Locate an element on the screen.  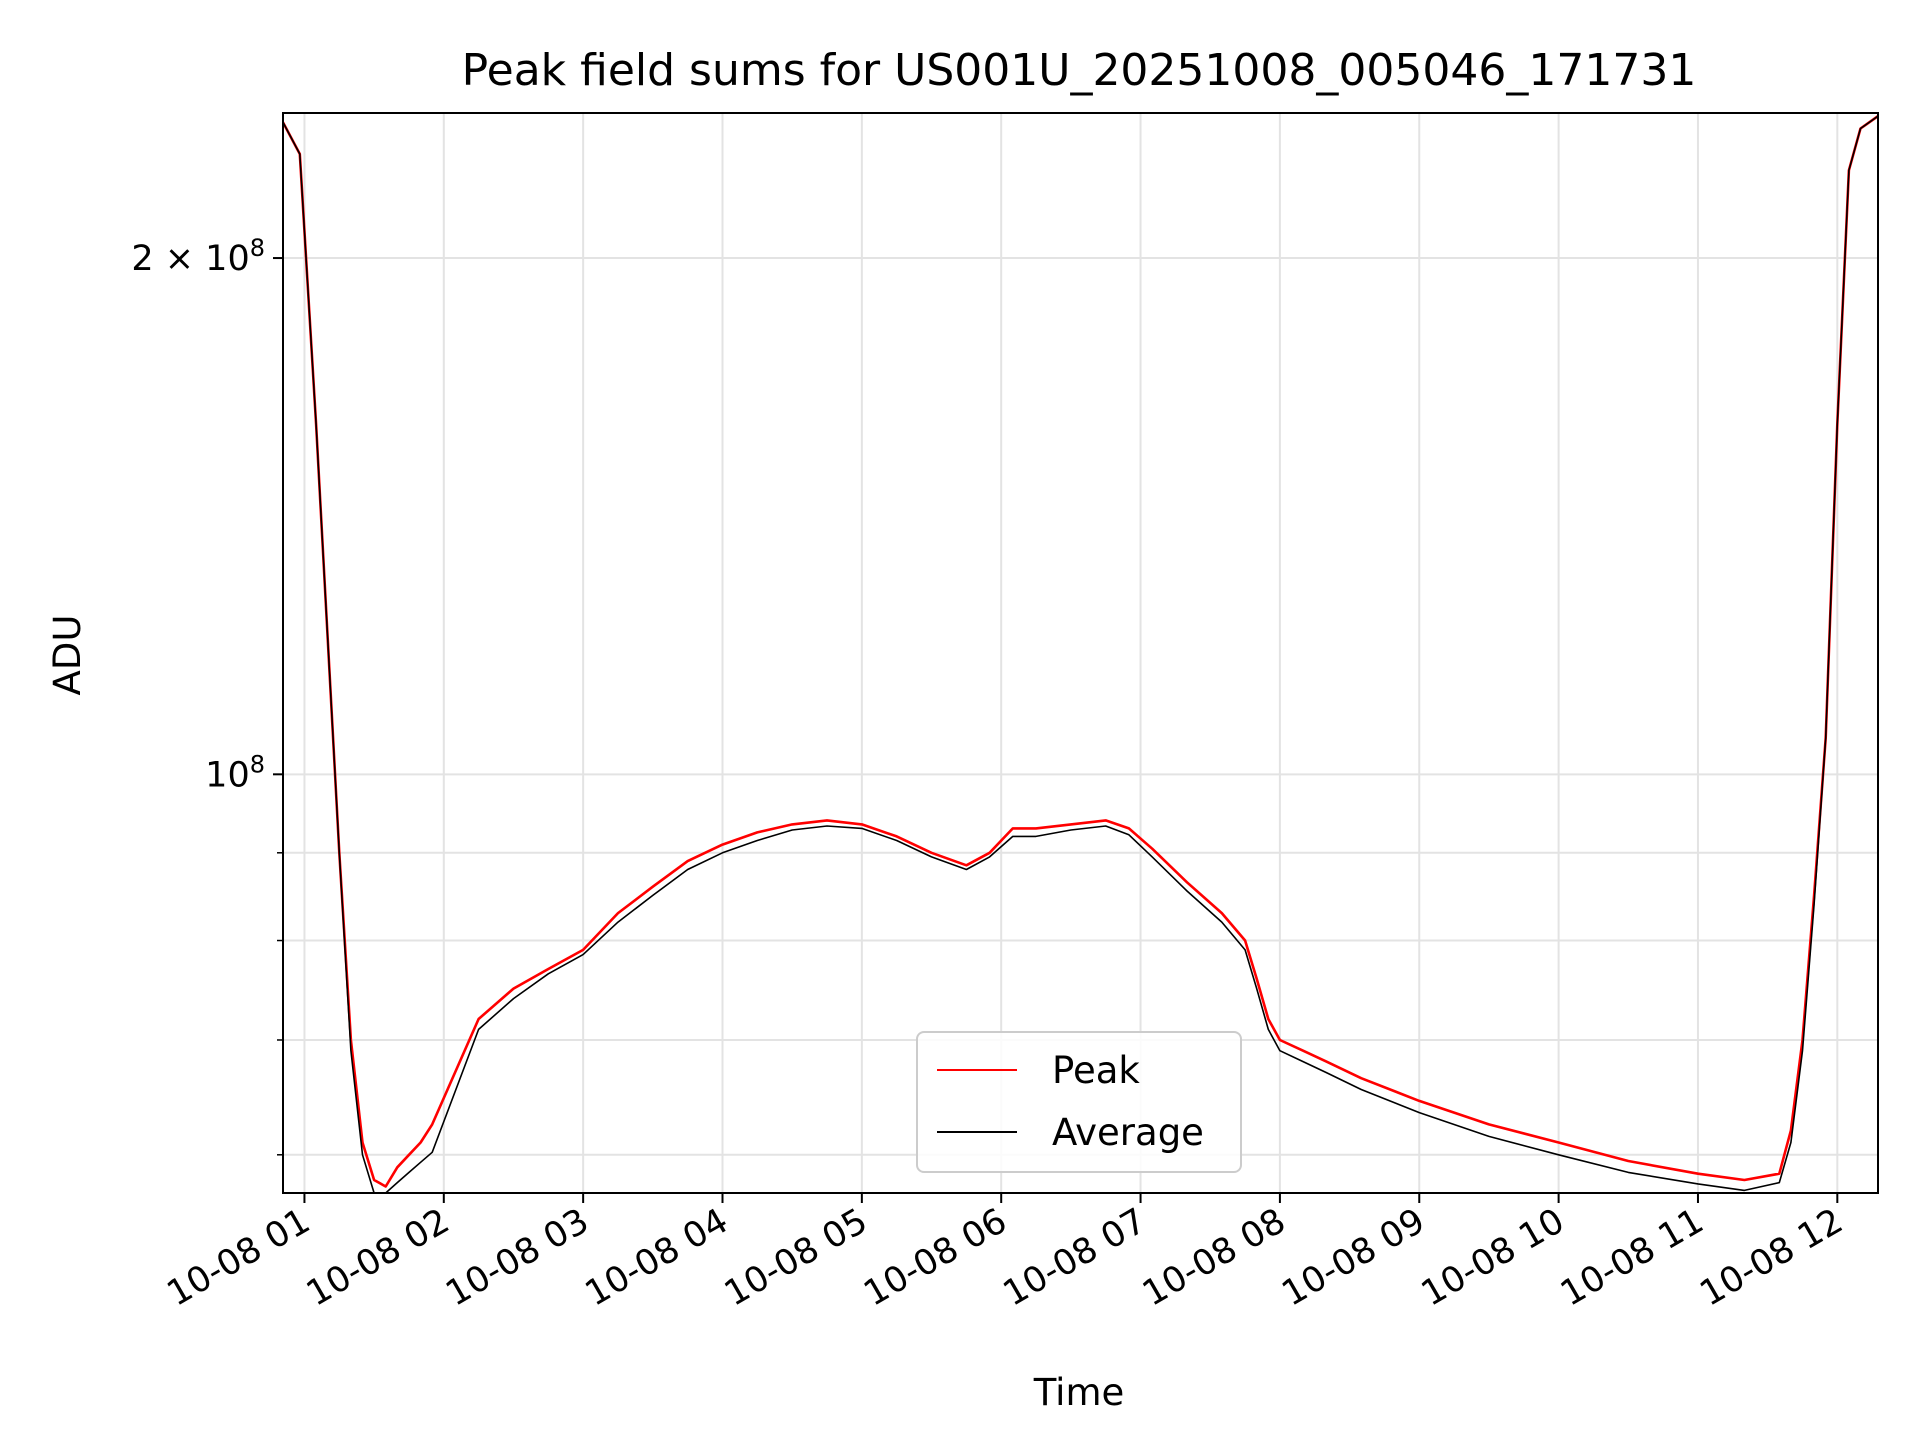
y-axis: 108 2 × 108 is located at coordinates (207, 695).